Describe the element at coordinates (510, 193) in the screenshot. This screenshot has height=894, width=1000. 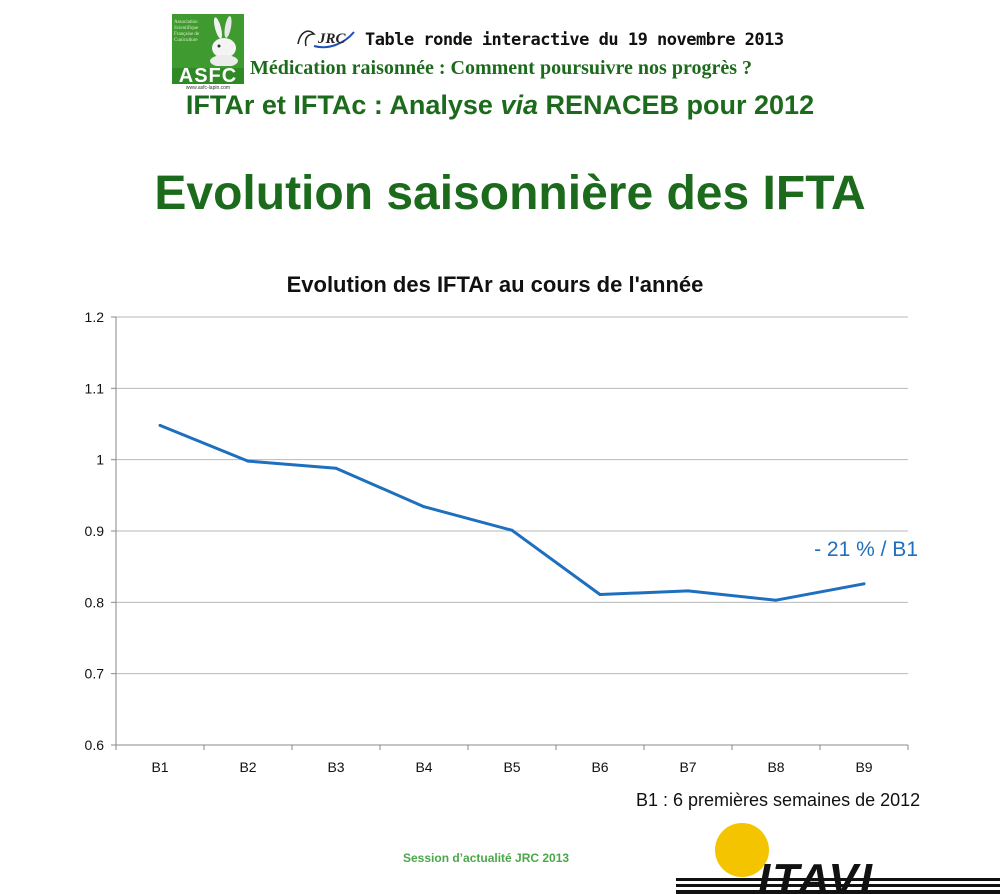
I see `main-title: Evolution saisonnière des IFTA` at that location.